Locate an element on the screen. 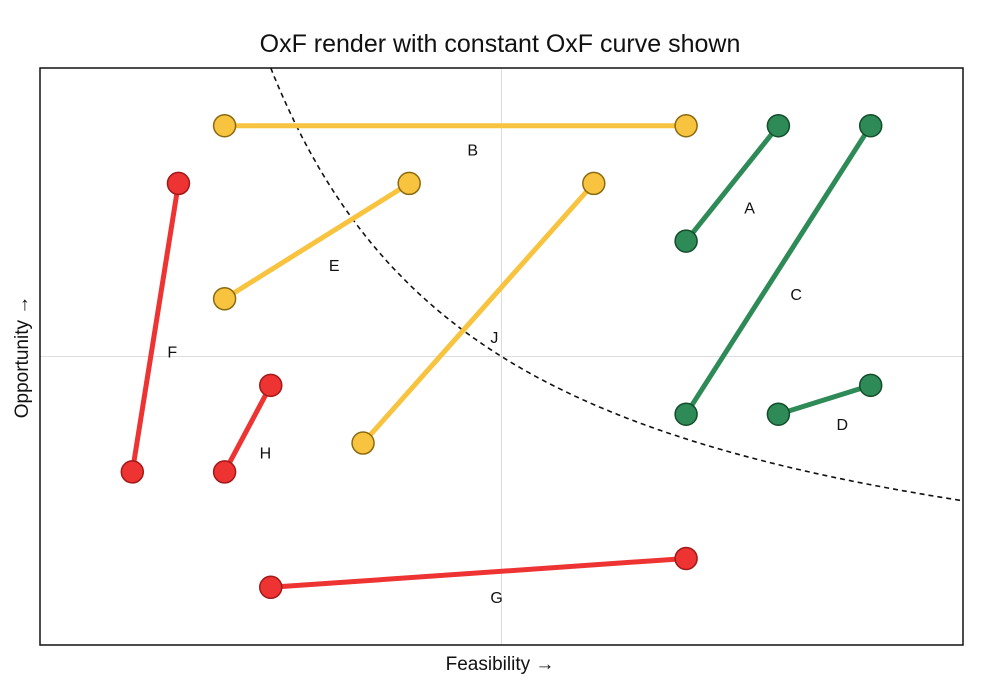 The height and width of the screenshot is (692, 1000). label-J: J is located at coordinates (494, 338).